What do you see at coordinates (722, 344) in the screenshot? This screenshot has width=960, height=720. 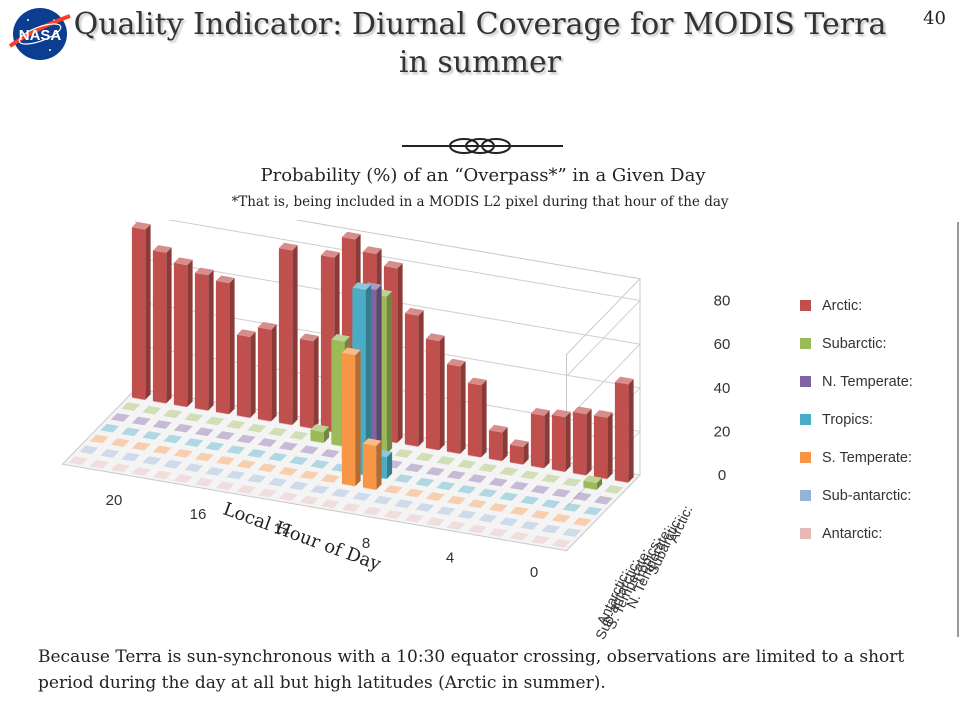 I see `z-tick-label: 60` at bounding box center [722, 344].